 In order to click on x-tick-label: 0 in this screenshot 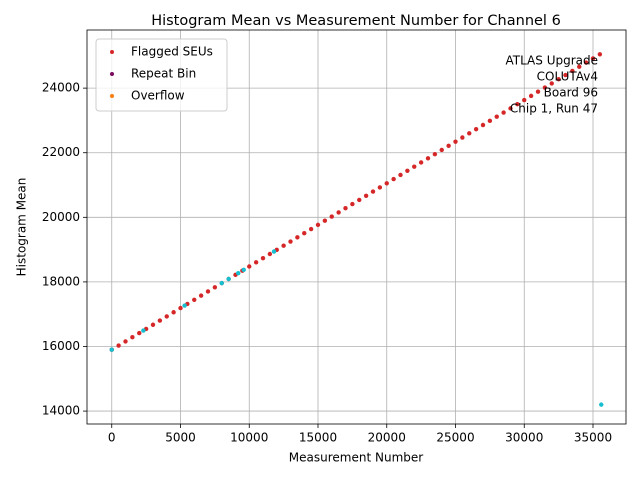, I will do `click(112, 438)`.